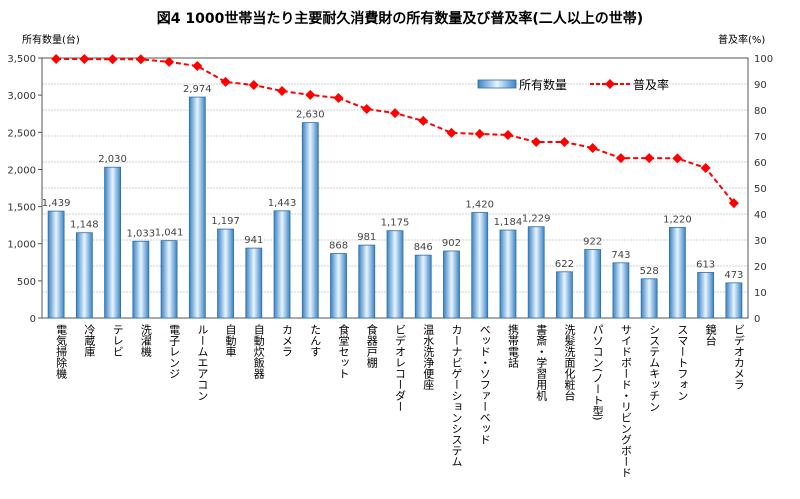 The width and height of the screenshot is (800, 499). I want to click on x-tick-label: カメラ, so click(287, 340).